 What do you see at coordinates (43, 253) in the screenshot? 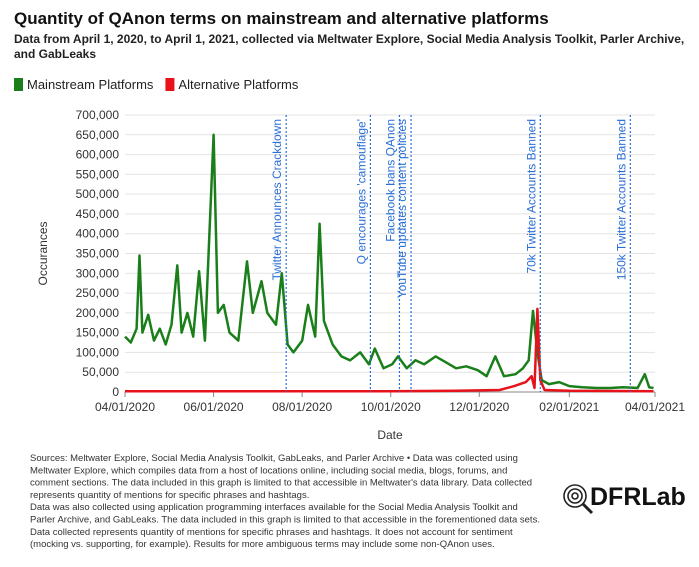
I see `y-axis-label: Occurances` at bounding box center [43, 253].